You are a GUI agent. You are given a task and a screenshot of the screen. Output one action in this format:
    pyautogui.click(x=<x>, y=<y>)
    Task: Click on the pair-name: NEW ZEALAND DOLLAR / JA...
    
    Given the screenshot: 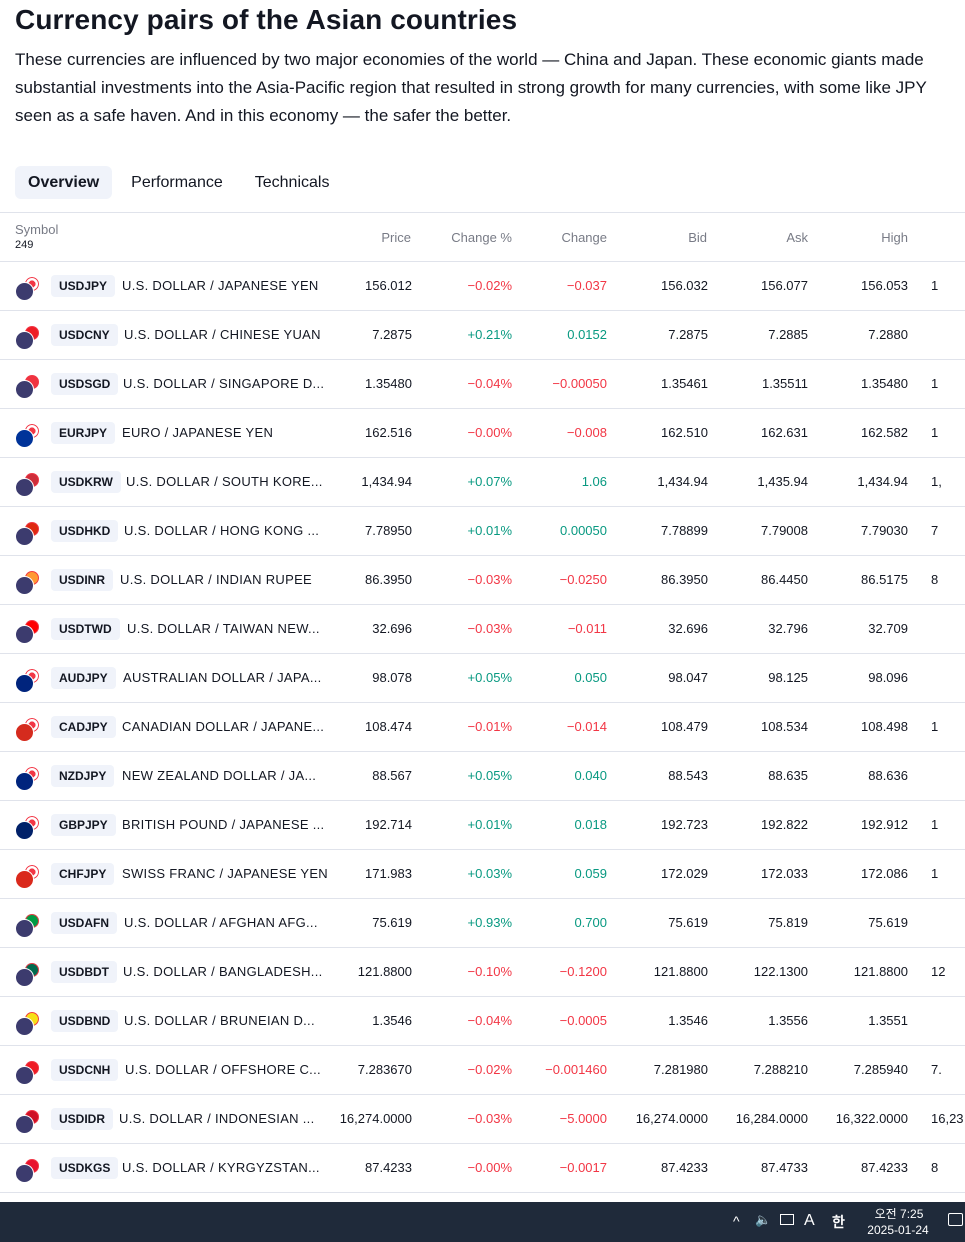 What is the action you would take?
    pyautogui.click(x=219, y=775)
    